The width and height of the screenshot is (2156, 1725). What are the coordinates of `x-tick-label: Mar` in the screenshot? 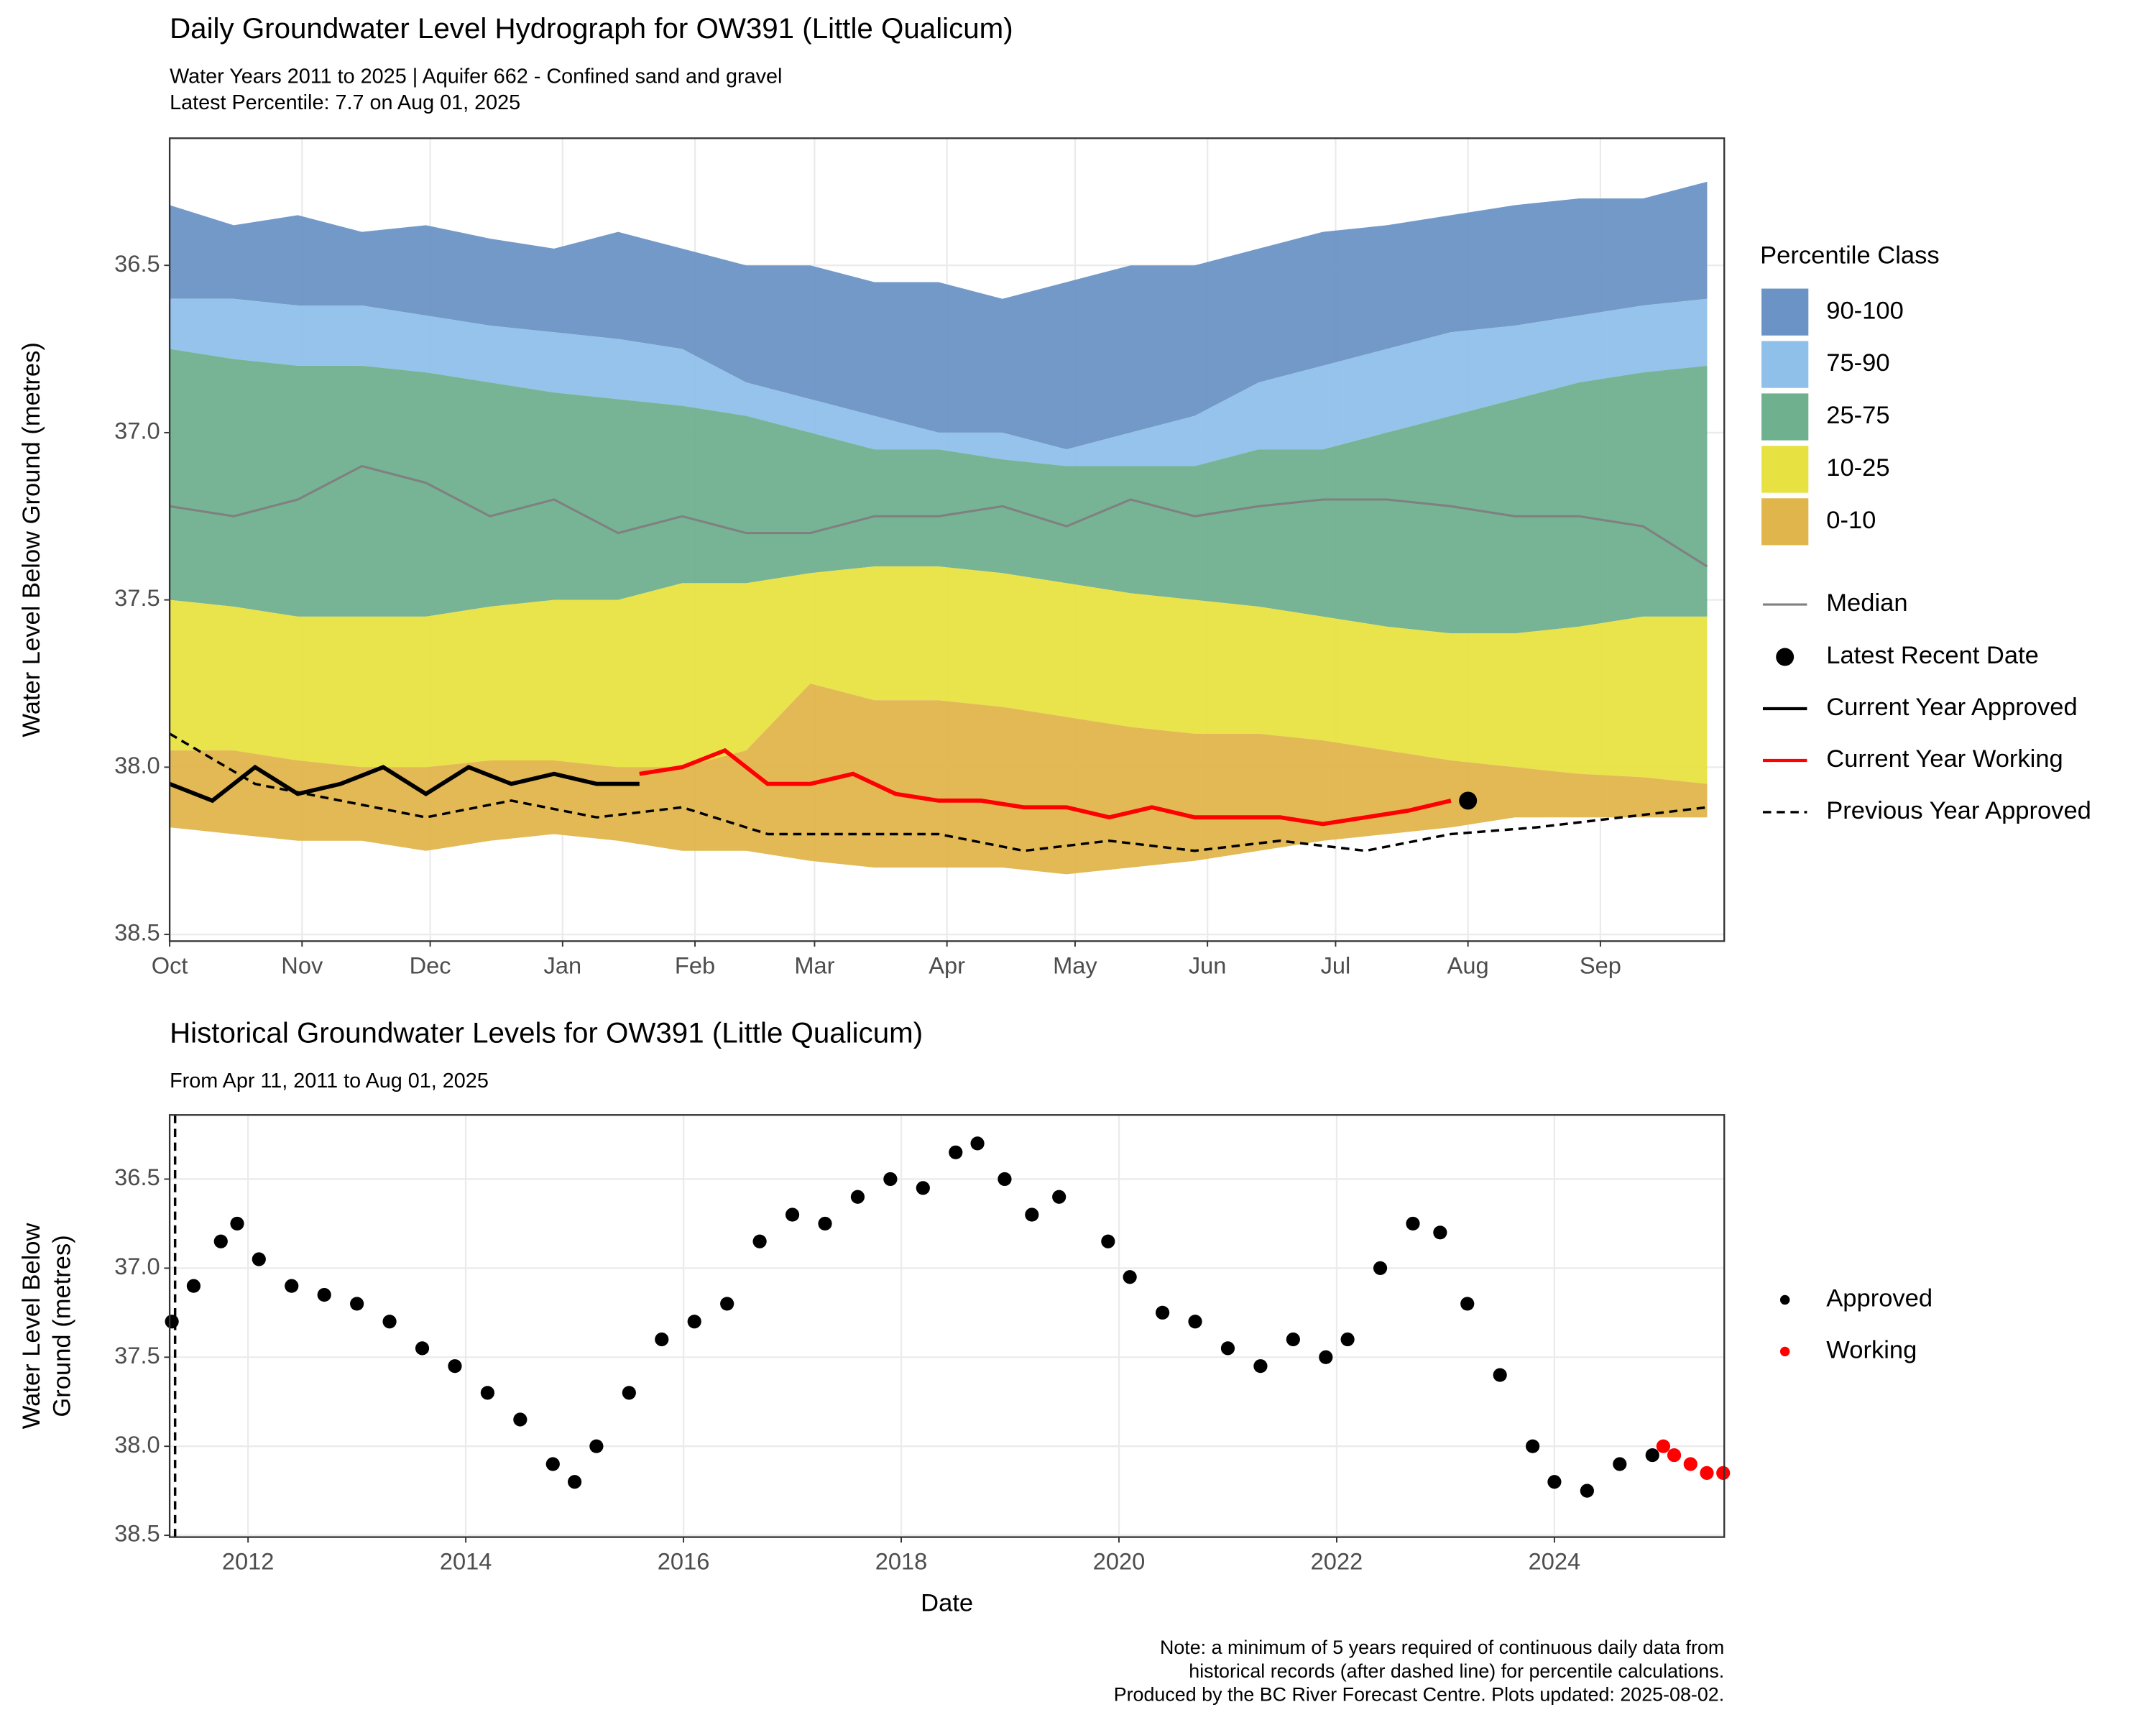 It's located at (814, 965).